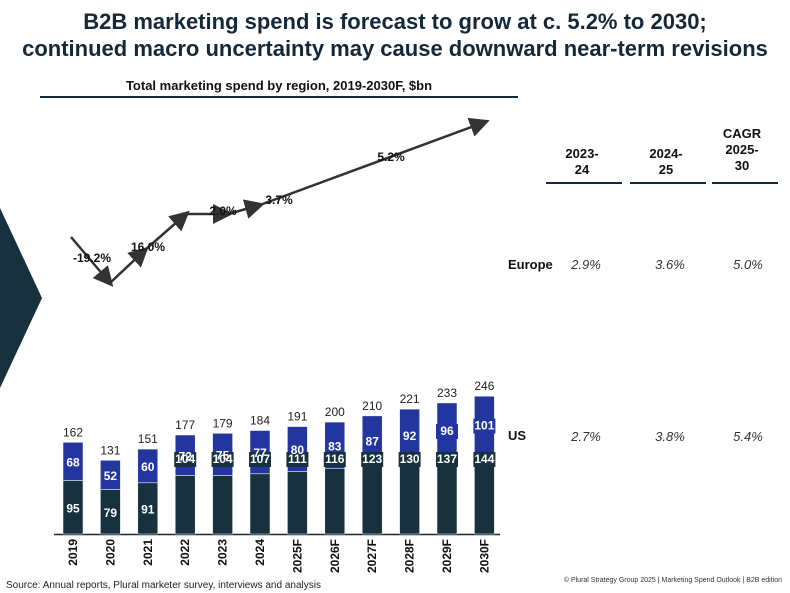 This screenshot has height=593, width=790. Describe the element at coordinates (373, 441) in the screenshot. I see `label-europe-2027F: 87` at that location.